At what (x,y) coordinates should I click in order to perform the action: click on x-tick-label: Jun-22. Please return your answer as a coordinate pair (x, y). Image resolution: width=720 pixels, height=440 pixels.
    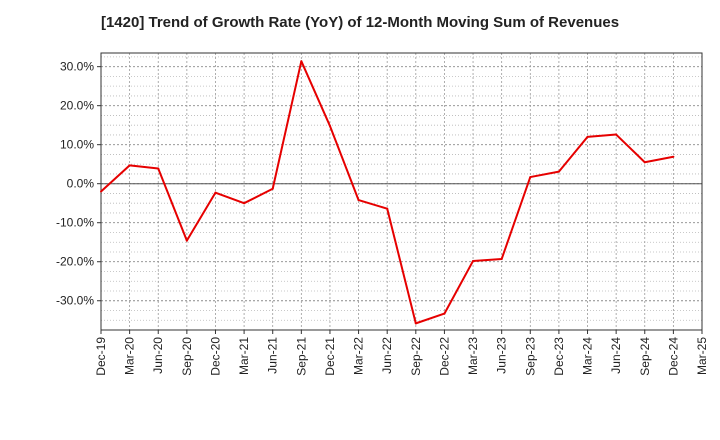
    Looking at the image, I should click on (387, 355).